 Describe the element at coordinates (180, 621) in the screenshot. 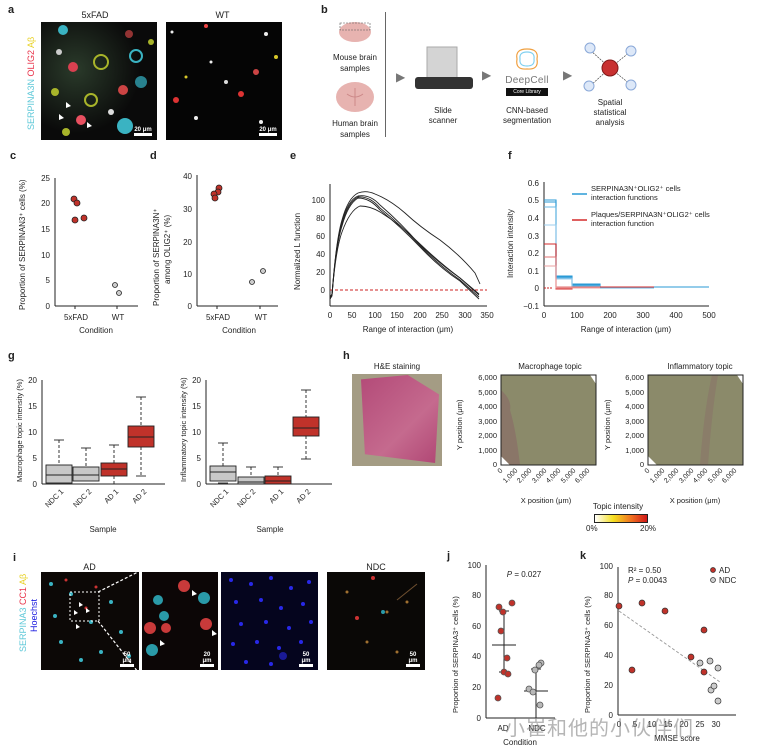

I see `micrograph-ad-zoom: 20 μm` at that location.